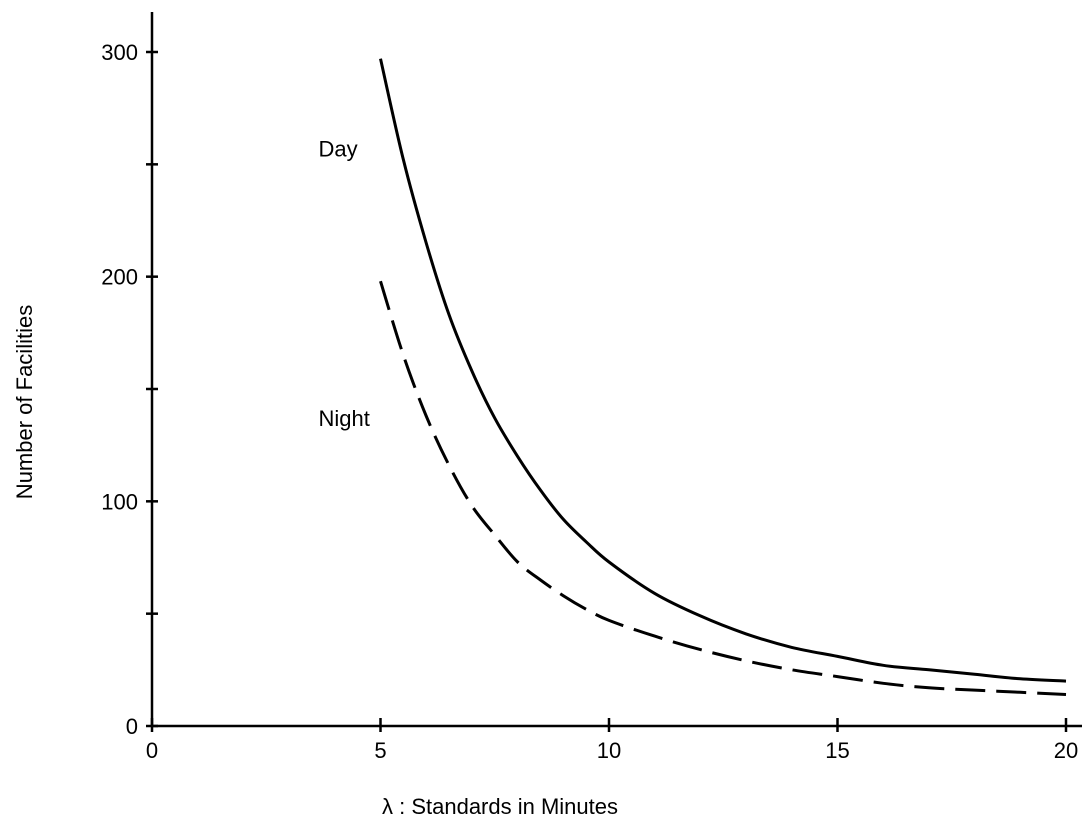  I want to click on x-tick-label: 10, so click(609, 750).